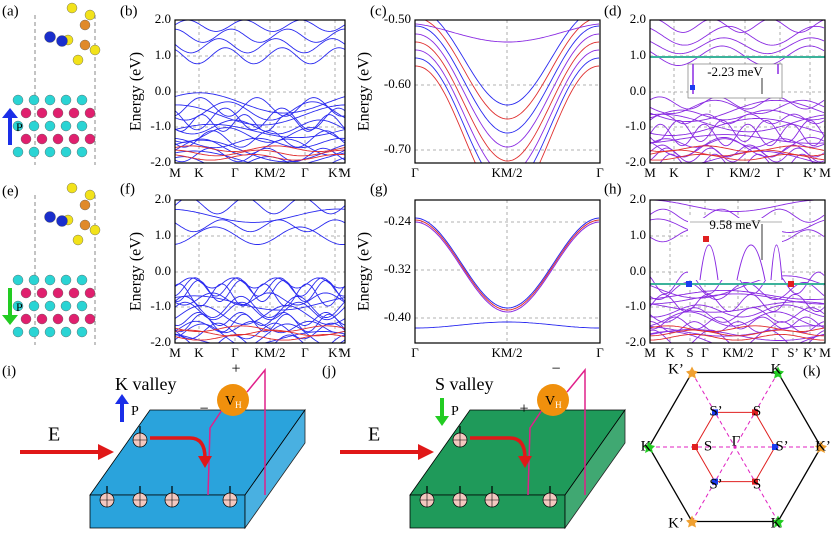 The width and height of the screenshot is (831, 533). What do you see at coordinates (397, 148) in the screenshot?
I see `y-tick-label: -0.70` at bounding box center [397, 148].